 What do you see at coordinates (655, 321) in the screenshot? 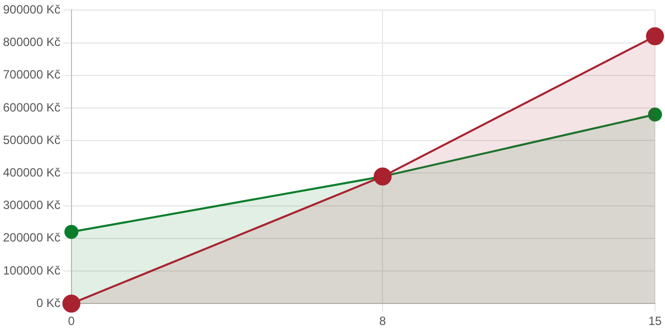
I see `x-tick-label: 15` at bounding box center [655, 321].